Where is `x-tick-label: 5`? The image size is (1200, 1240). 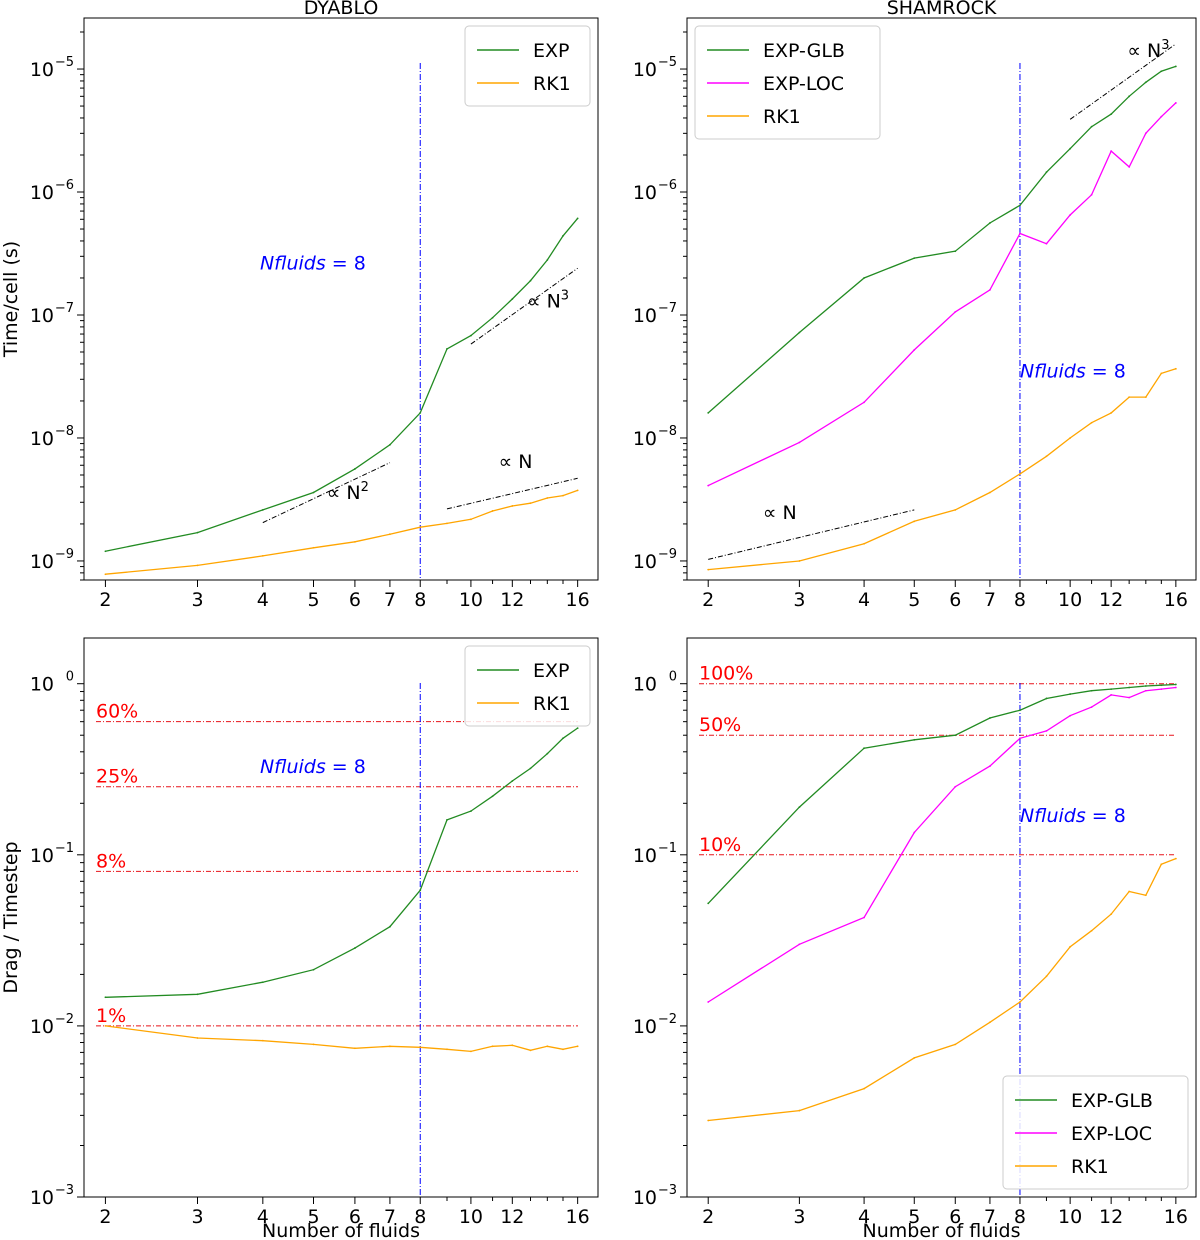
x-tick-label: 5 is located at coordinates (914, 1217).